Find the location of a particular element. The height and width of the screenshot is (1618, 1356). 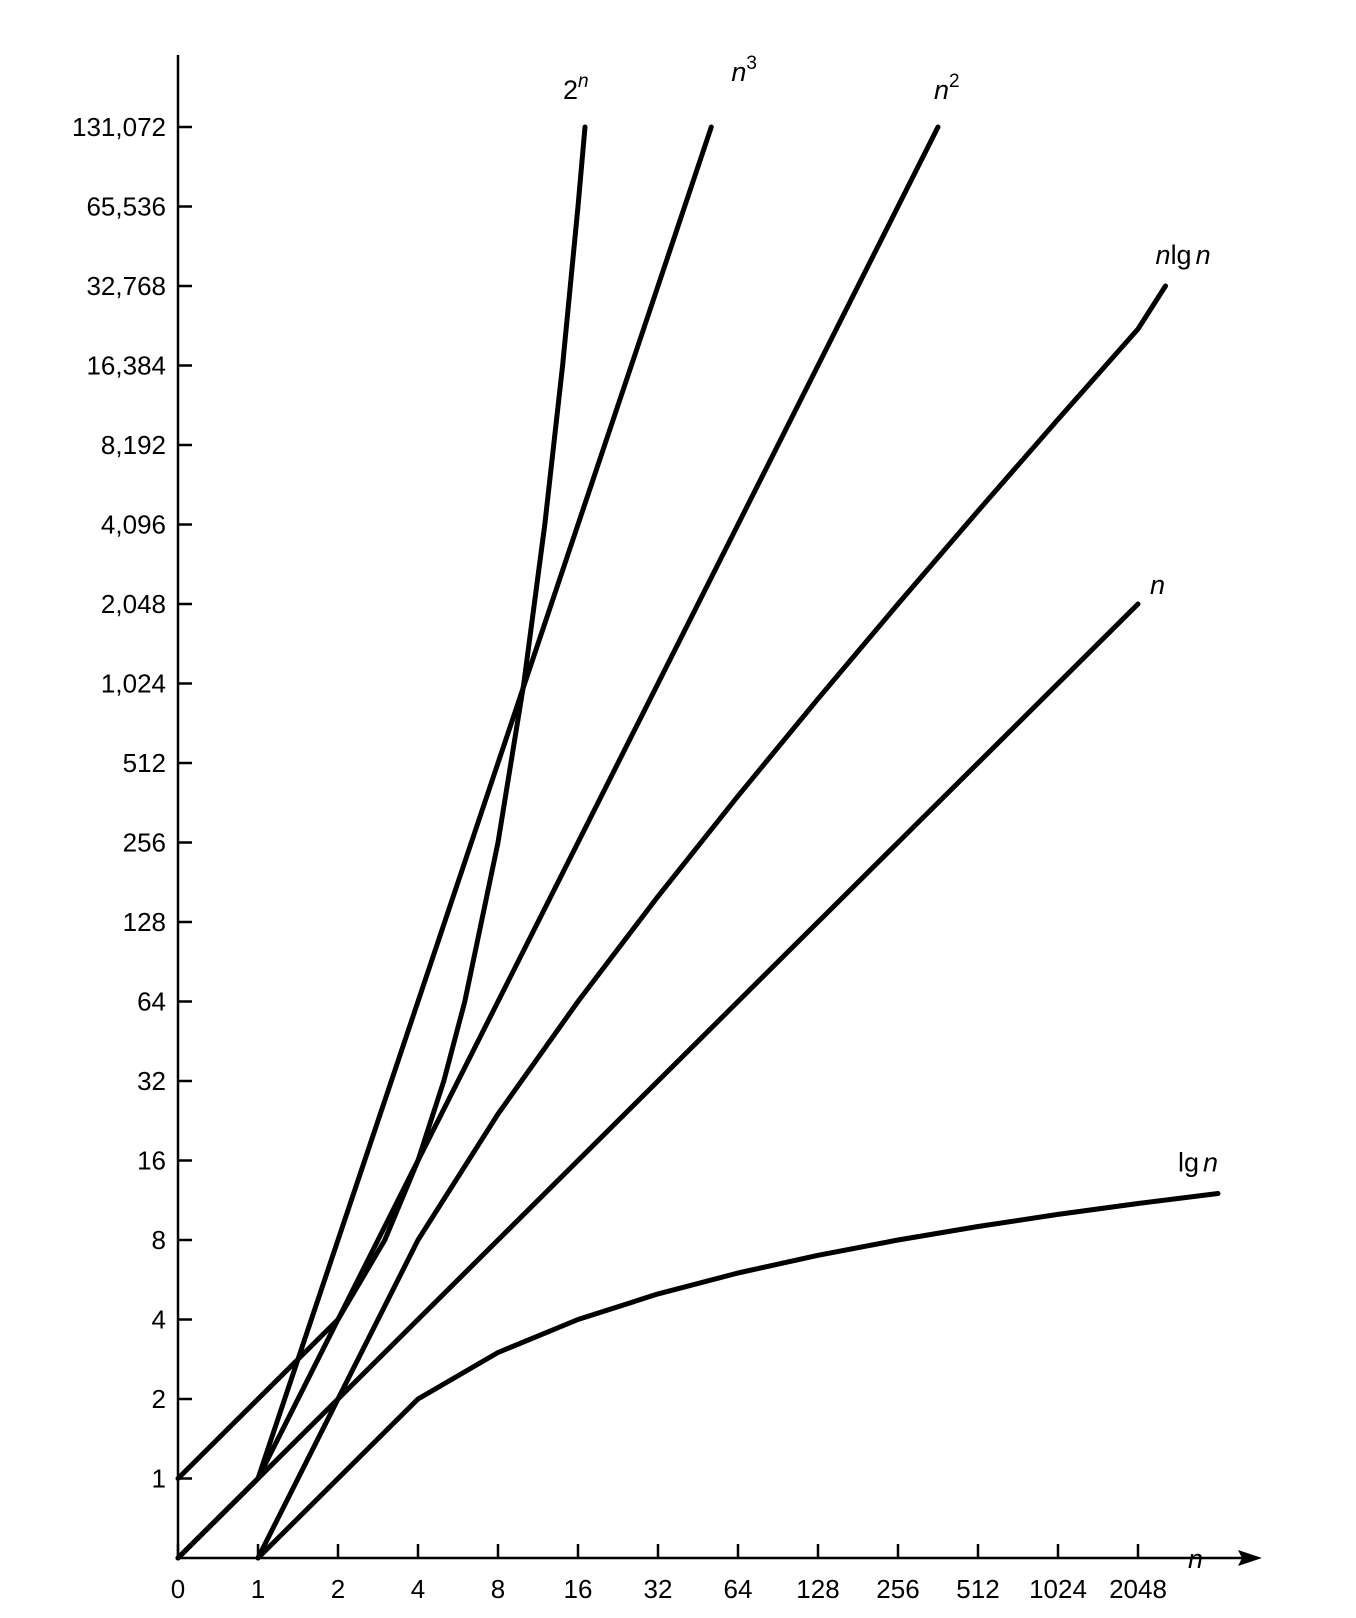

x-tick-label: 512 is located at coordinates (977, 1589).